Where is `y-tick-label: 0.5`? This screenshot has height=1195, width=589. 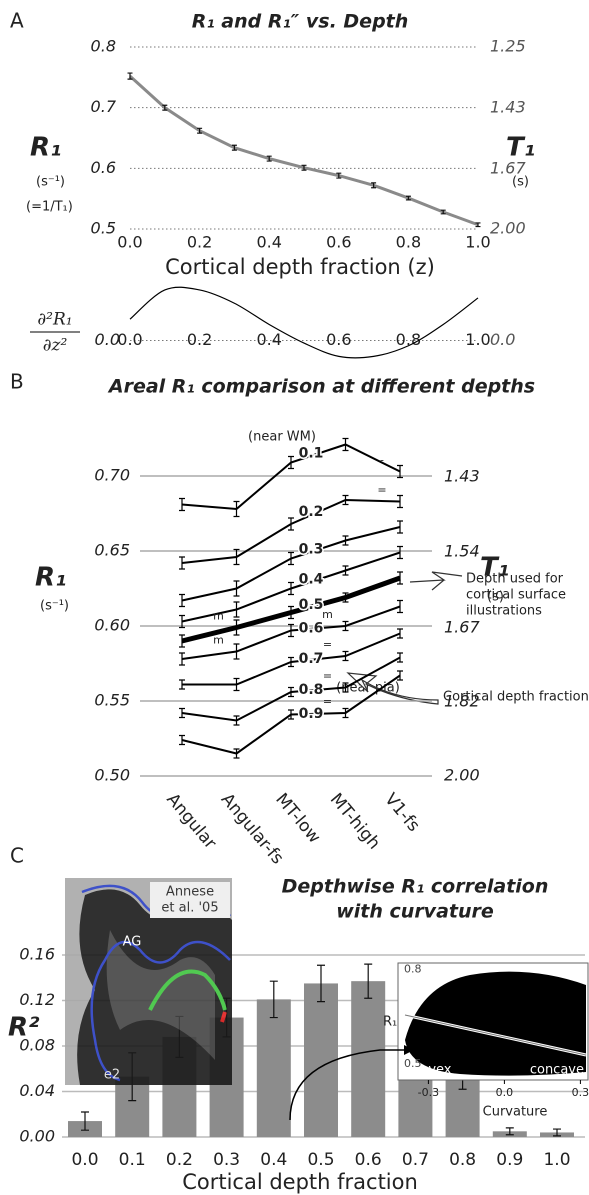 y-tick-label: 0.5 is located at coordinates (103, 228).